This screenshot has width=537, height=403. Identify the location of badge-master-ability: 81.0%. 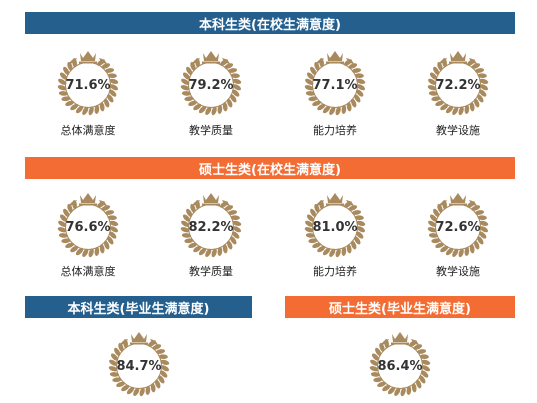
(335, 223).